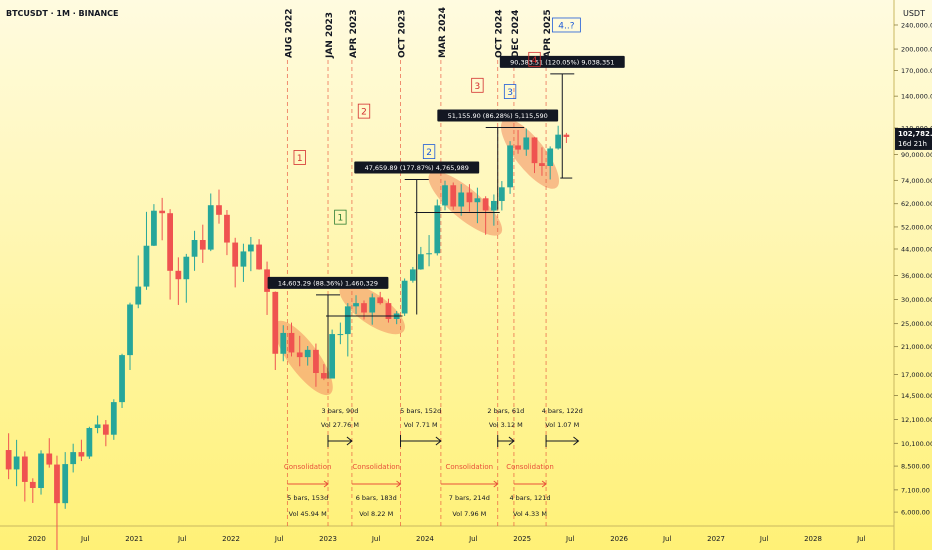 The width and height of the screenshot is (932, 550). Describe the element at coordinates (443, 32) in the screenshot. I see `month-label-5: MAR 2024` at that location.